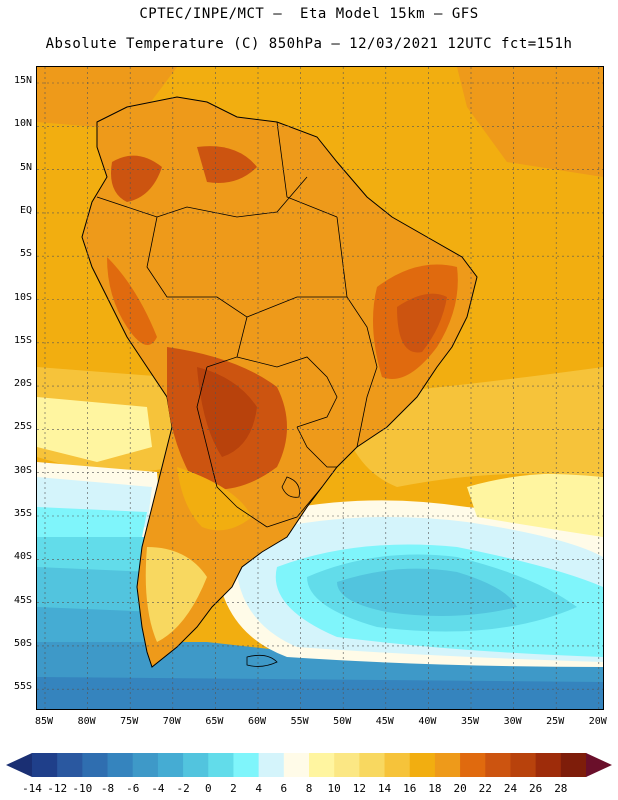  What do you see at coordinates (233, 788) in the screenshot?
I see `colorbar-tick-label: 2` at bounding box center [233, 788].